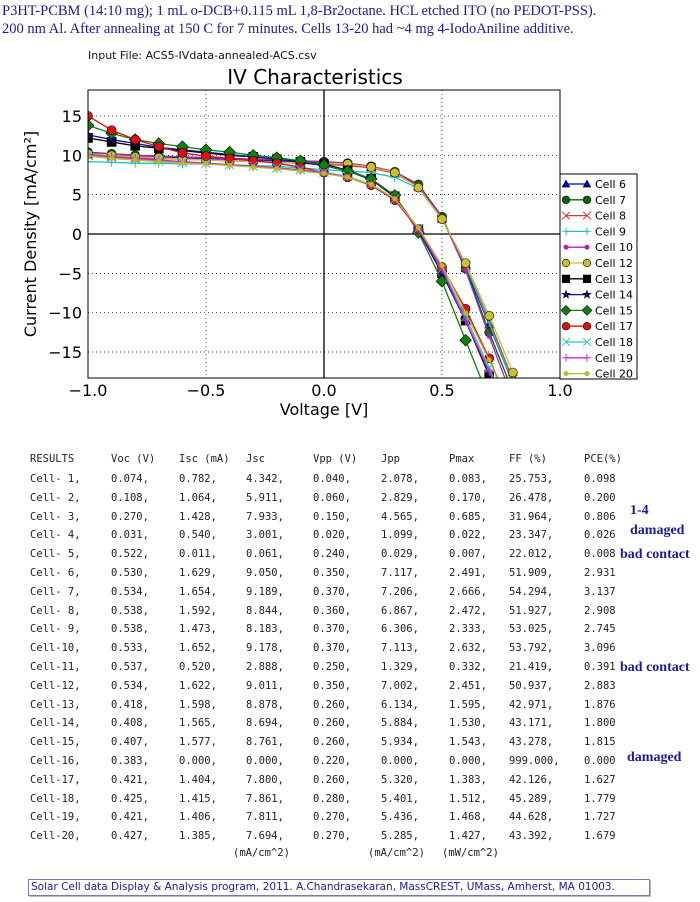  I want to click on table-cell: 1.427,, so click(468, 836).